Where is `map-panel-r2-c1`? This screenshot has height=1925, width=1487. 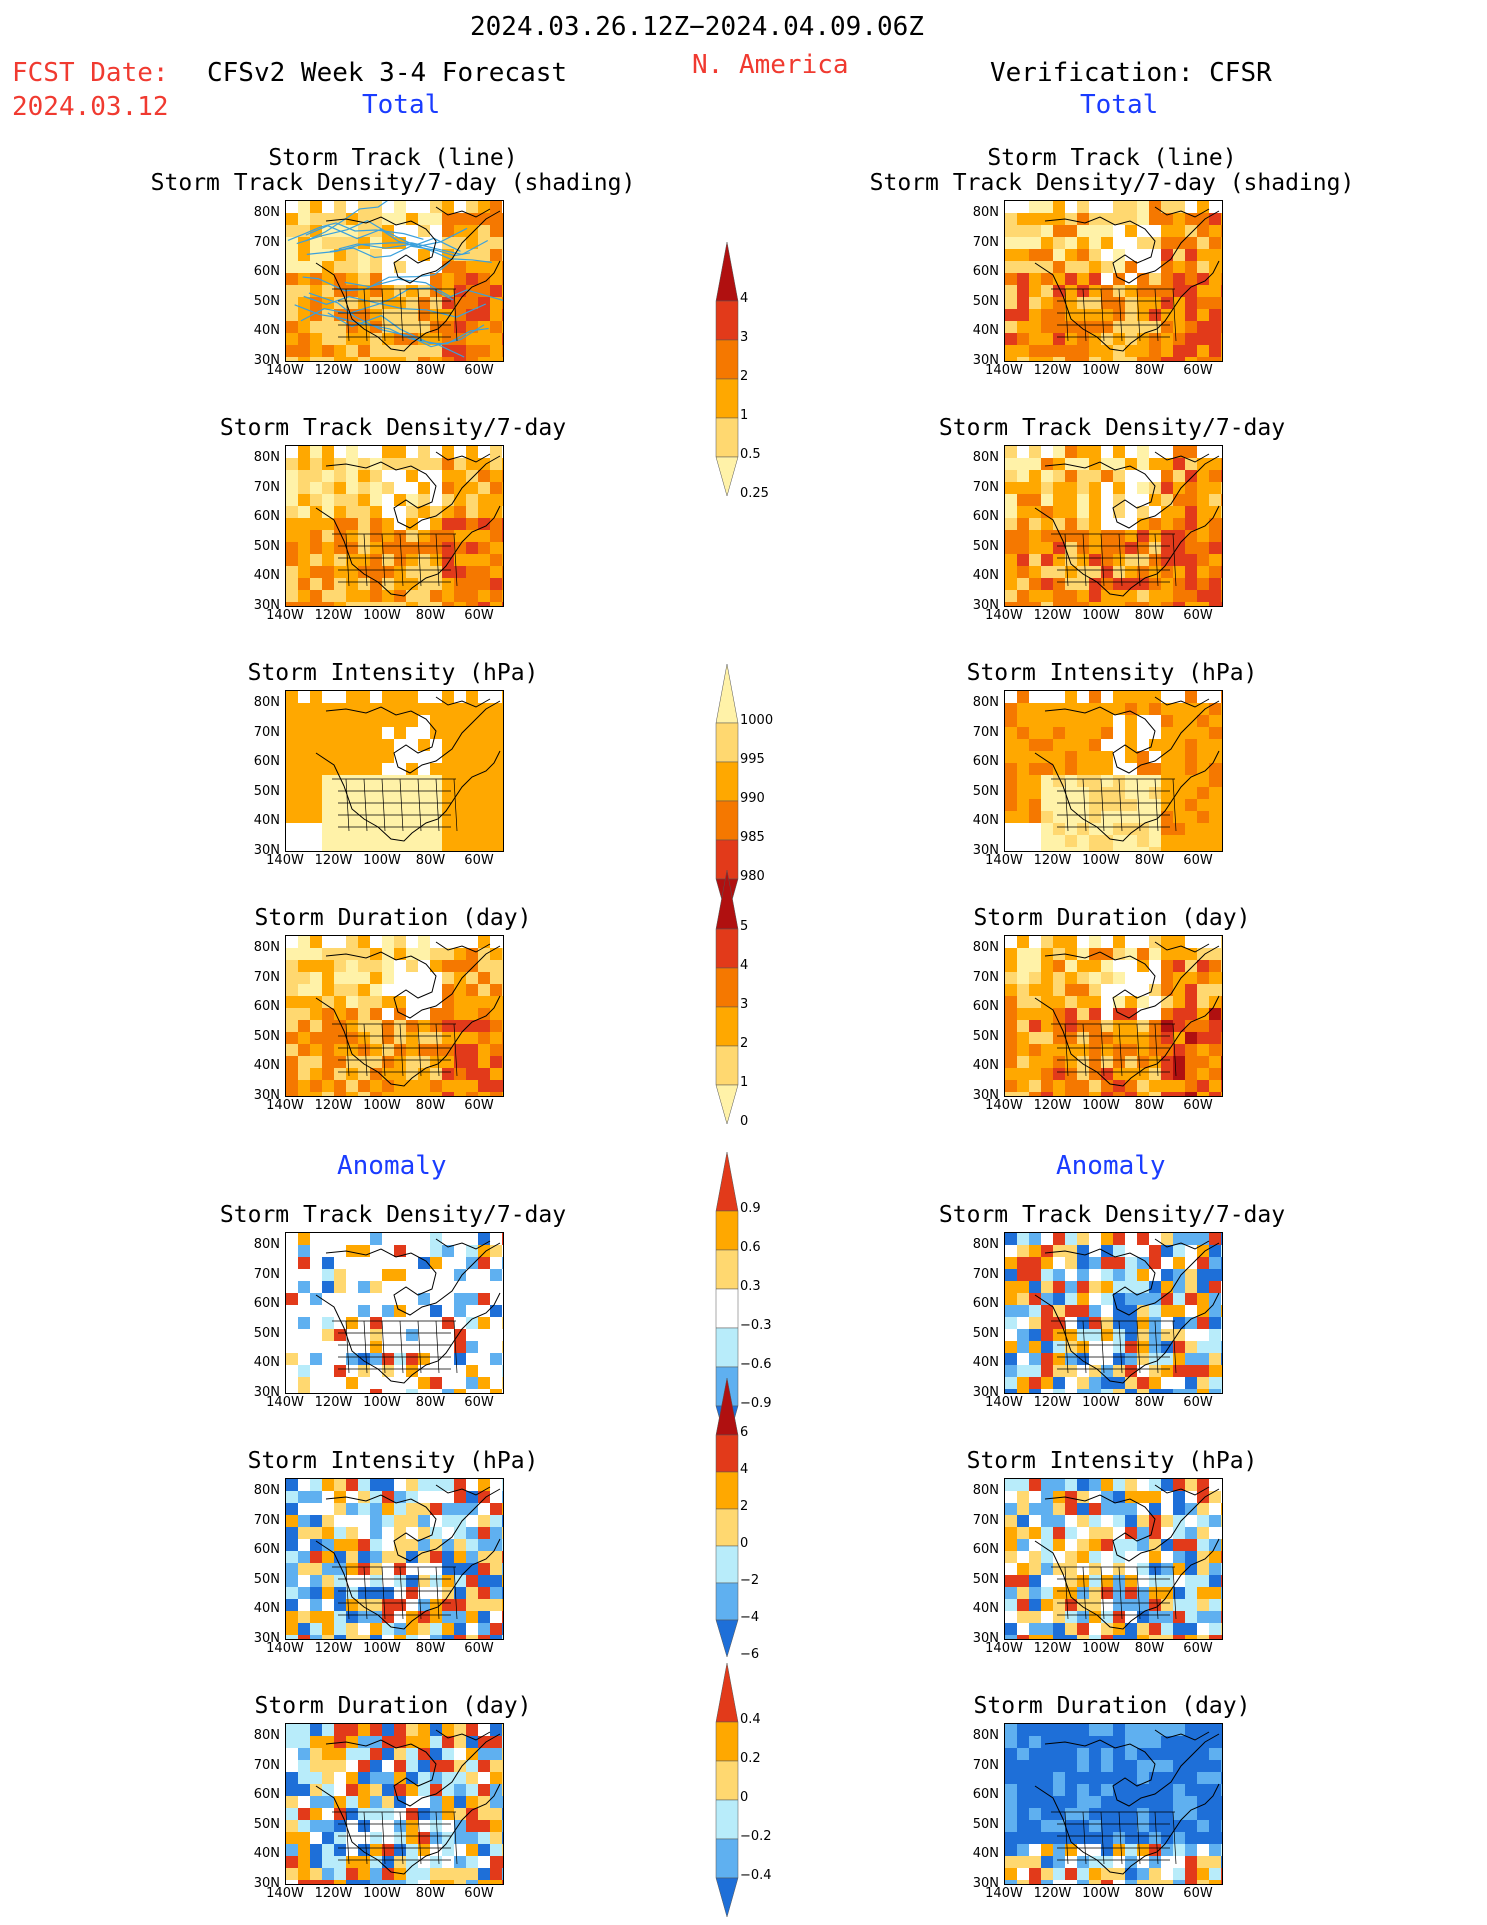
map-panel-r2-c1 is located at coordinates (1113, 771).